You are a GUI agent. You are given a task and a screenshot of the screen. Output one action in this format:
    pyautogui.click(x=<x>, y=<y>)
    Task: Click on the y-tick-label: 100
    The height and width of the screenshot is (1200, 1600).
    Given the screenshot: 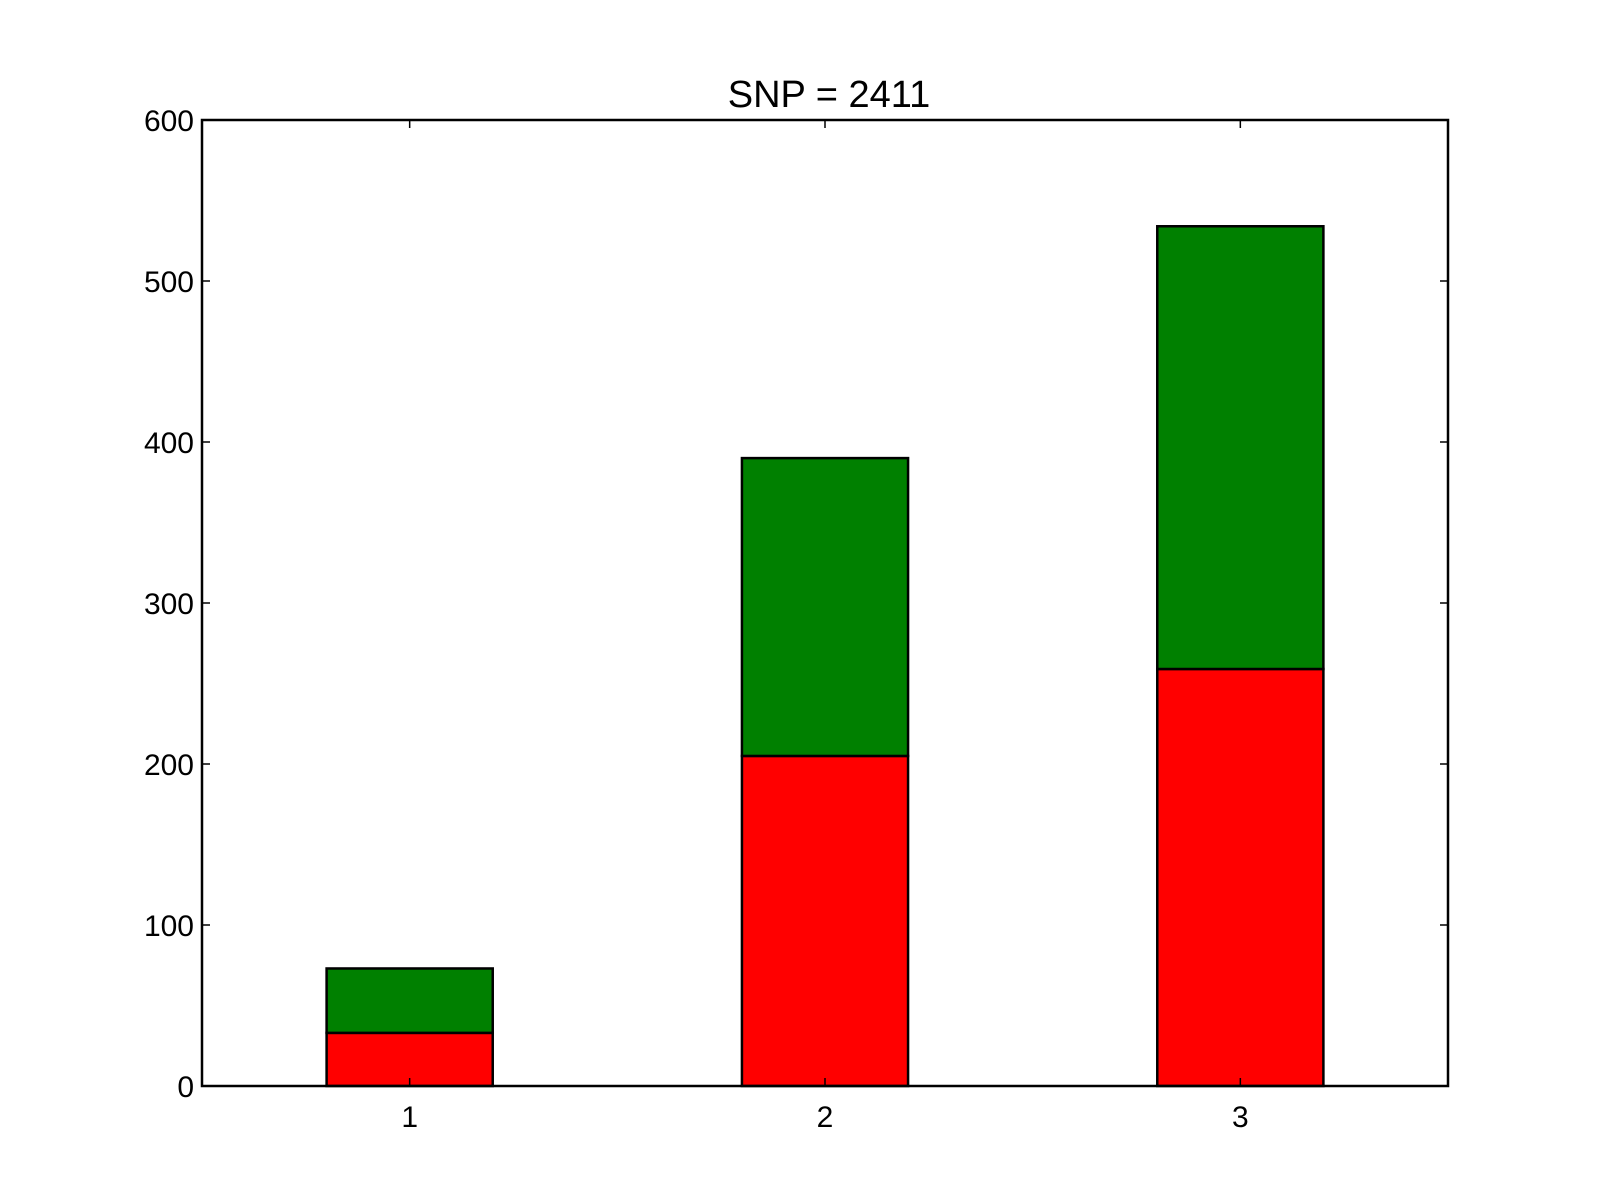 What is the action you would take?
    pyautogui.click(x=169, y=926)
    